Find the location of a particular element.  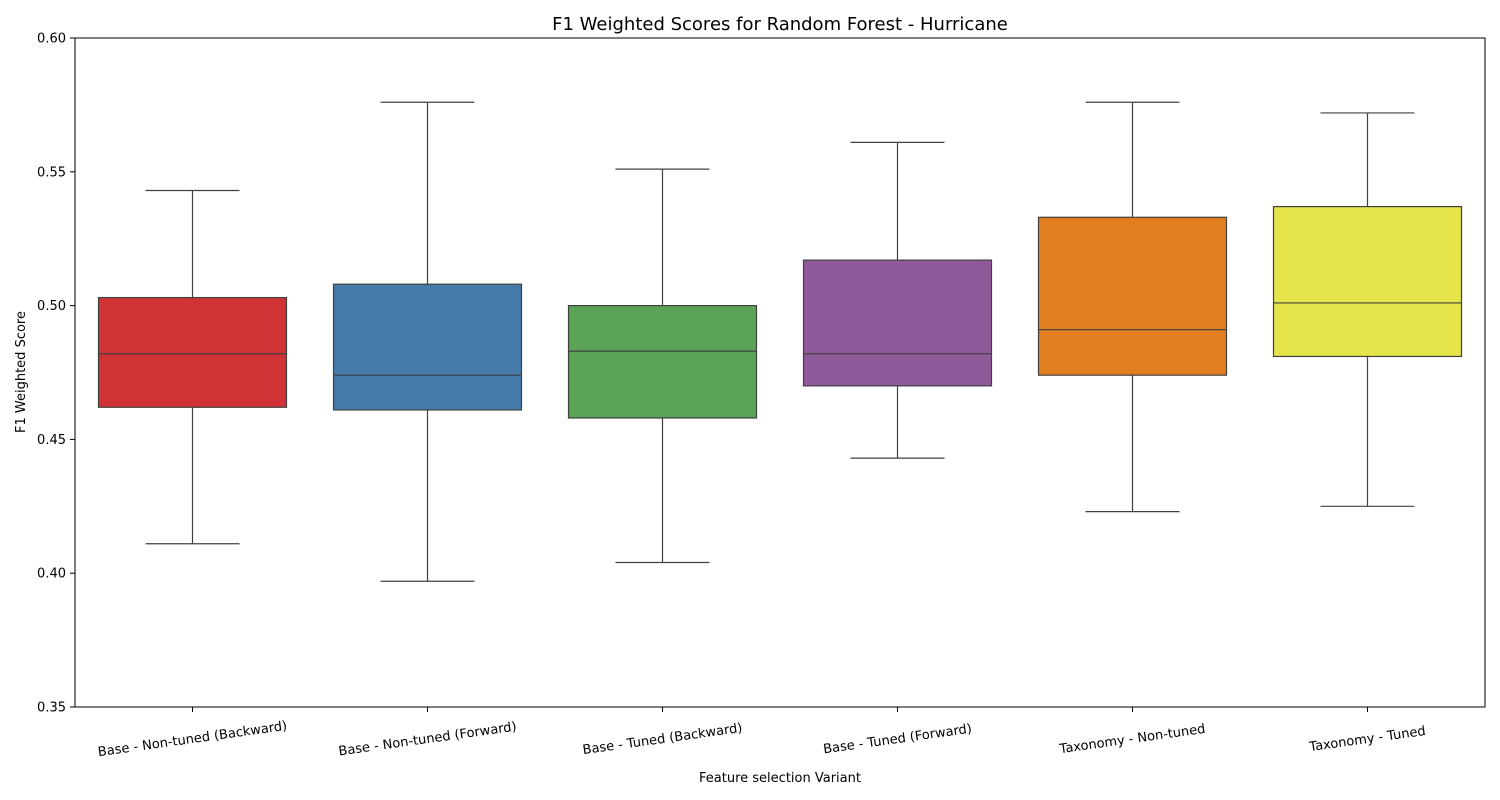

y-axis-label: F1 Weighted Score is located at coordinates (21, 372).